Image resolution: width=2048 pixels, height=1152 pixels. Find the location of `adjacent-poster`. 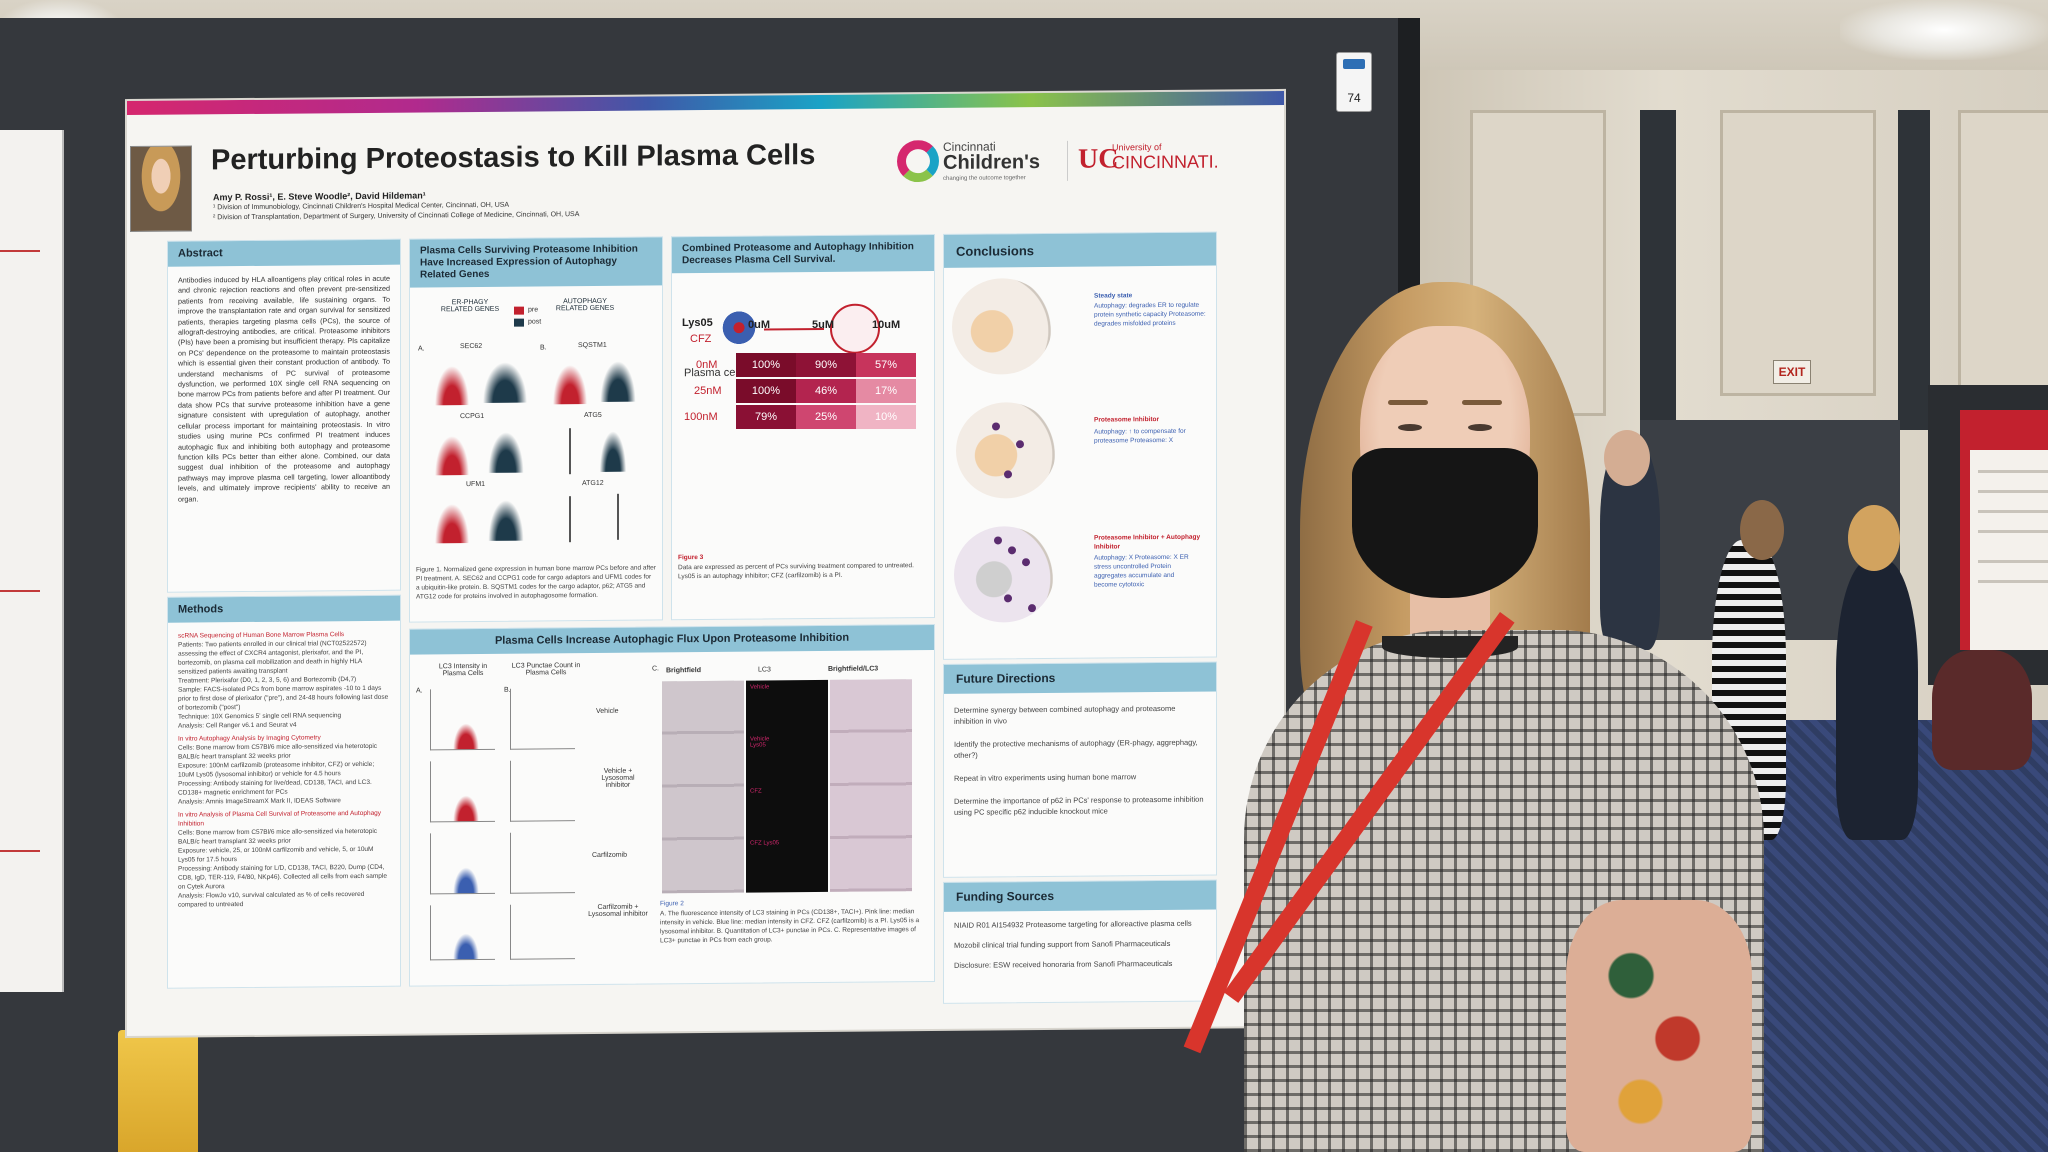

adjacent-poster is located at coordinates (32, 561).